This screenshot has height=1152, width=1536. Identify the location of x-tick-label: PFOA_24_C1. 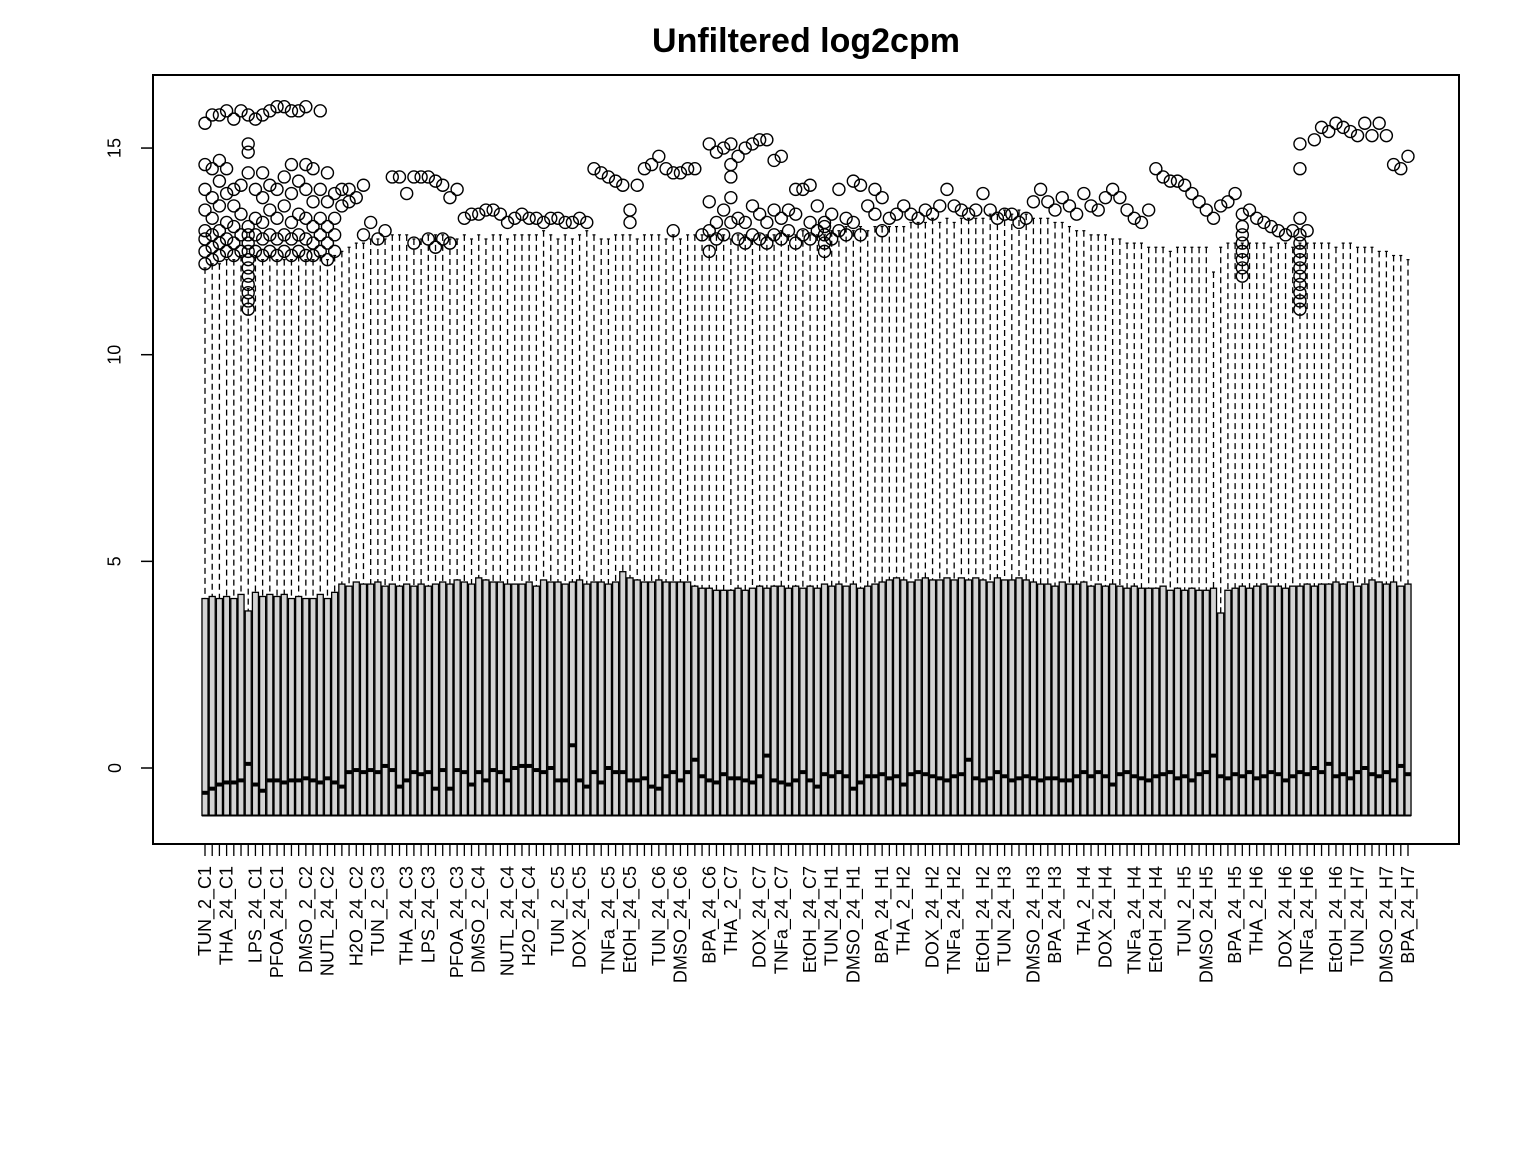
(277, 922).